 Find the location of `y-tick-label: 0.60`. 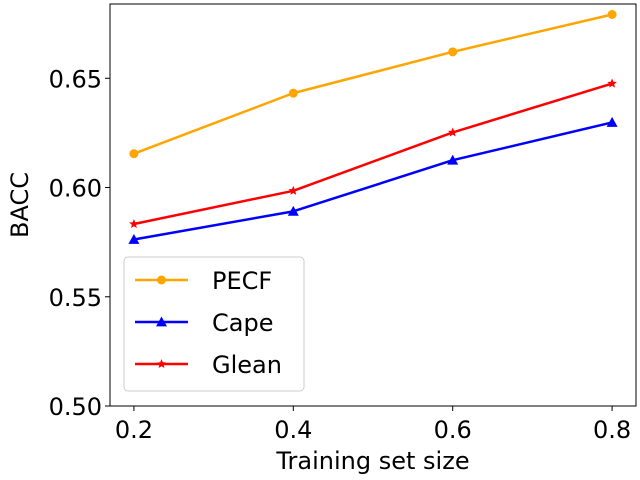

y-tick-label: 0.60 is located at coordinates (75, 189).